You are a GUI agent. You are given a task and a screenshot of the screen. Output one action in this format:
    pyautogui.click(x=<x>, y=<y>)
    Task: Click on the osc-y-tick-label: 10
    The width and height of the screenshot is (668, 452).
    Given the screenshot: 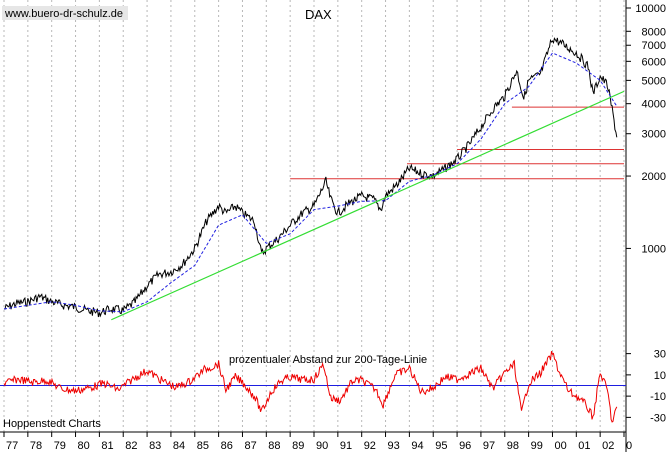 What is the action you would take?
    pyautogui.click(x=660, y=376)
    